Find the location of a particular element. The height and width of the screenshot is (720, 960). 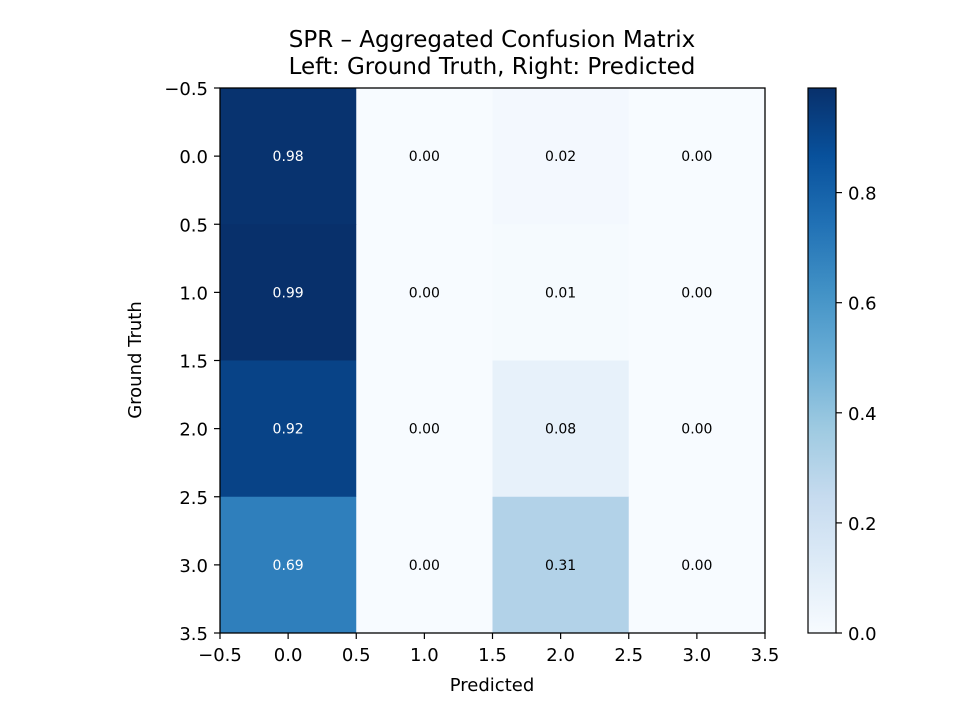

colorbar-tick-label: 0.4 is located at coordinates (862, 414).